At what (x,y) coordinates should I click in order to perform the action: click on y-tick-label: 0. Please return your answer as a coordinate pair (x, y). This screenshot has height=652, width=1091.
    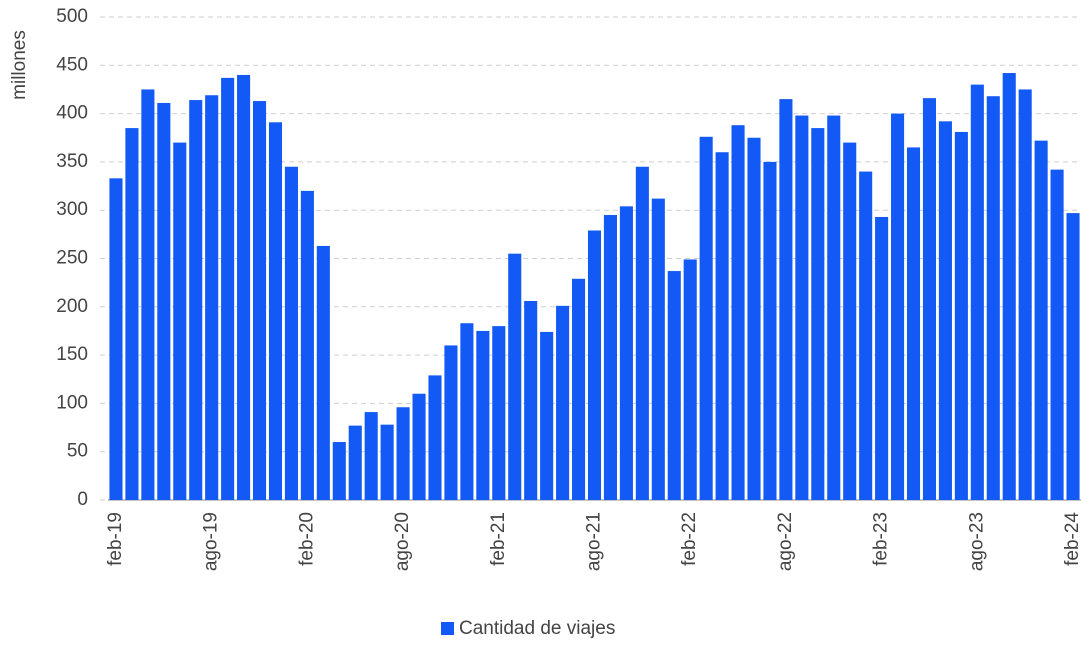
    Looking at the image, I should click on (82, 499).